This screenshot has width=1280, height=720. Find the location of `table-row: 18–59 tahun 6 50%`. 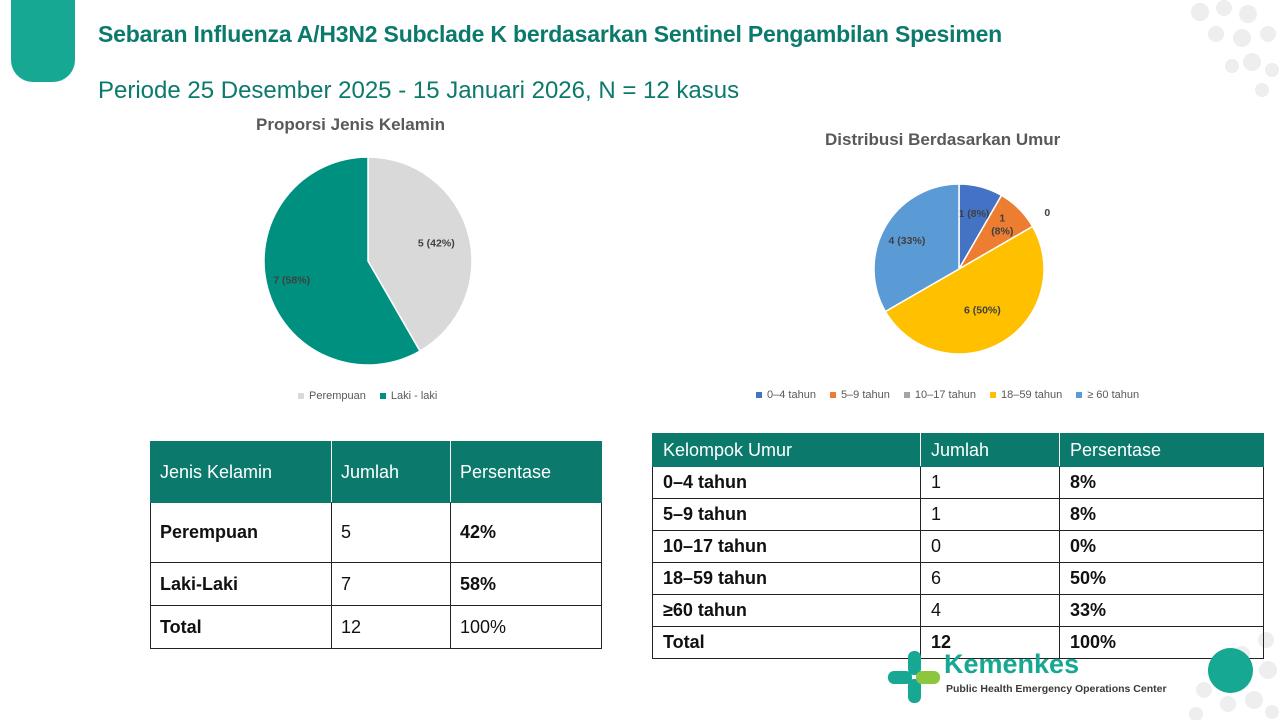

table-row: 18–59 tahun 6 50% is located at coordinates (958, 578).